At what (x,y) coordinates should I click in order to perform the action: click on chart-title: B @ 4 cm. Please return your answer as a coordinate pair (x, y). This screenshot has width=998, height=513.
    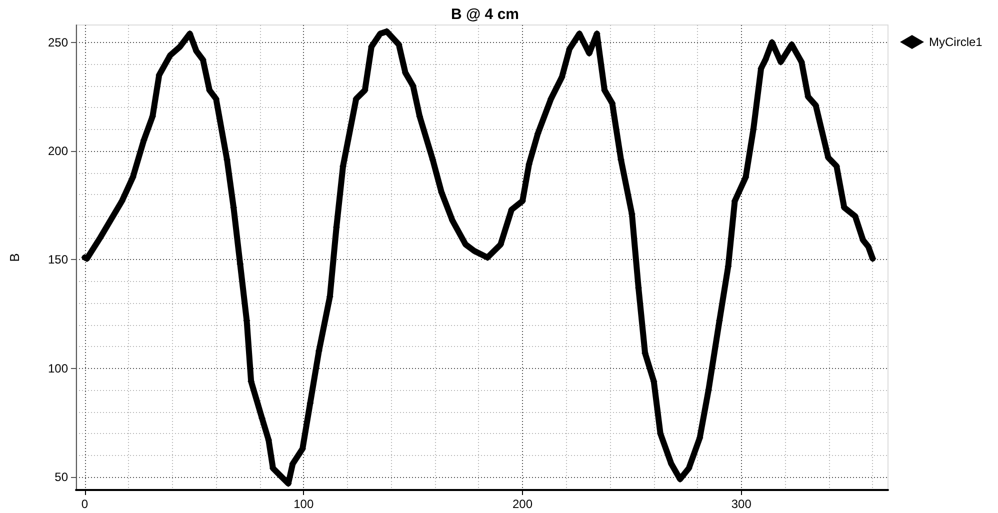
    Looking at the image, I should click on (485, 14).